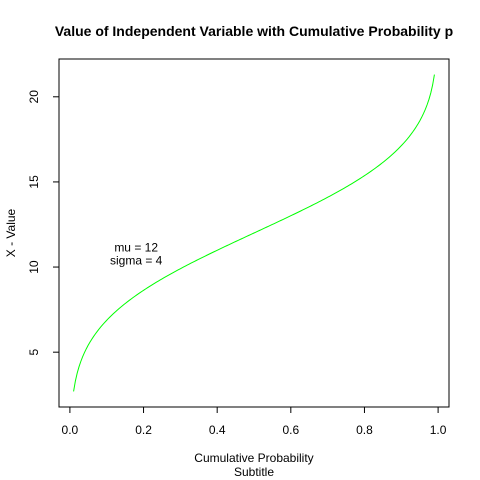 This screenshot has height=480, width=480. I want to click on x-tick-label: 0.4, so click(217, 430).